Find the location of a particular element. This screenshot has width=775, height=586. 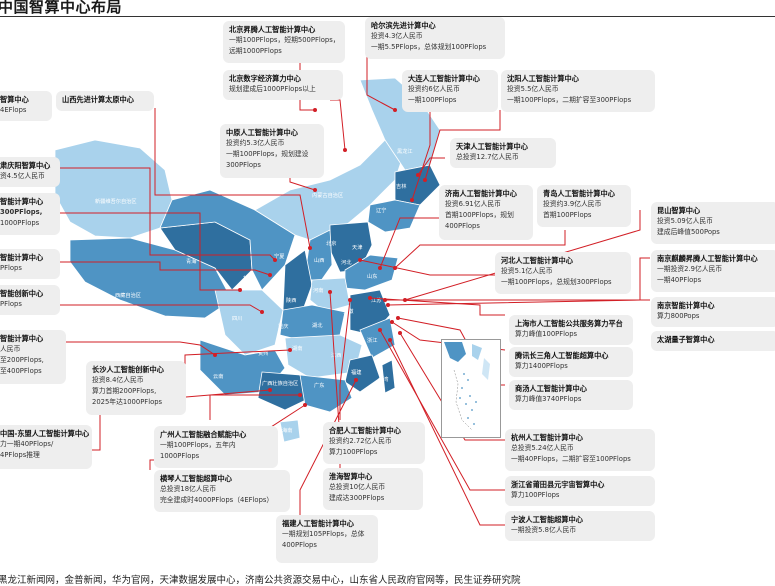

province-taiwan is located at coordinates (388, 376).